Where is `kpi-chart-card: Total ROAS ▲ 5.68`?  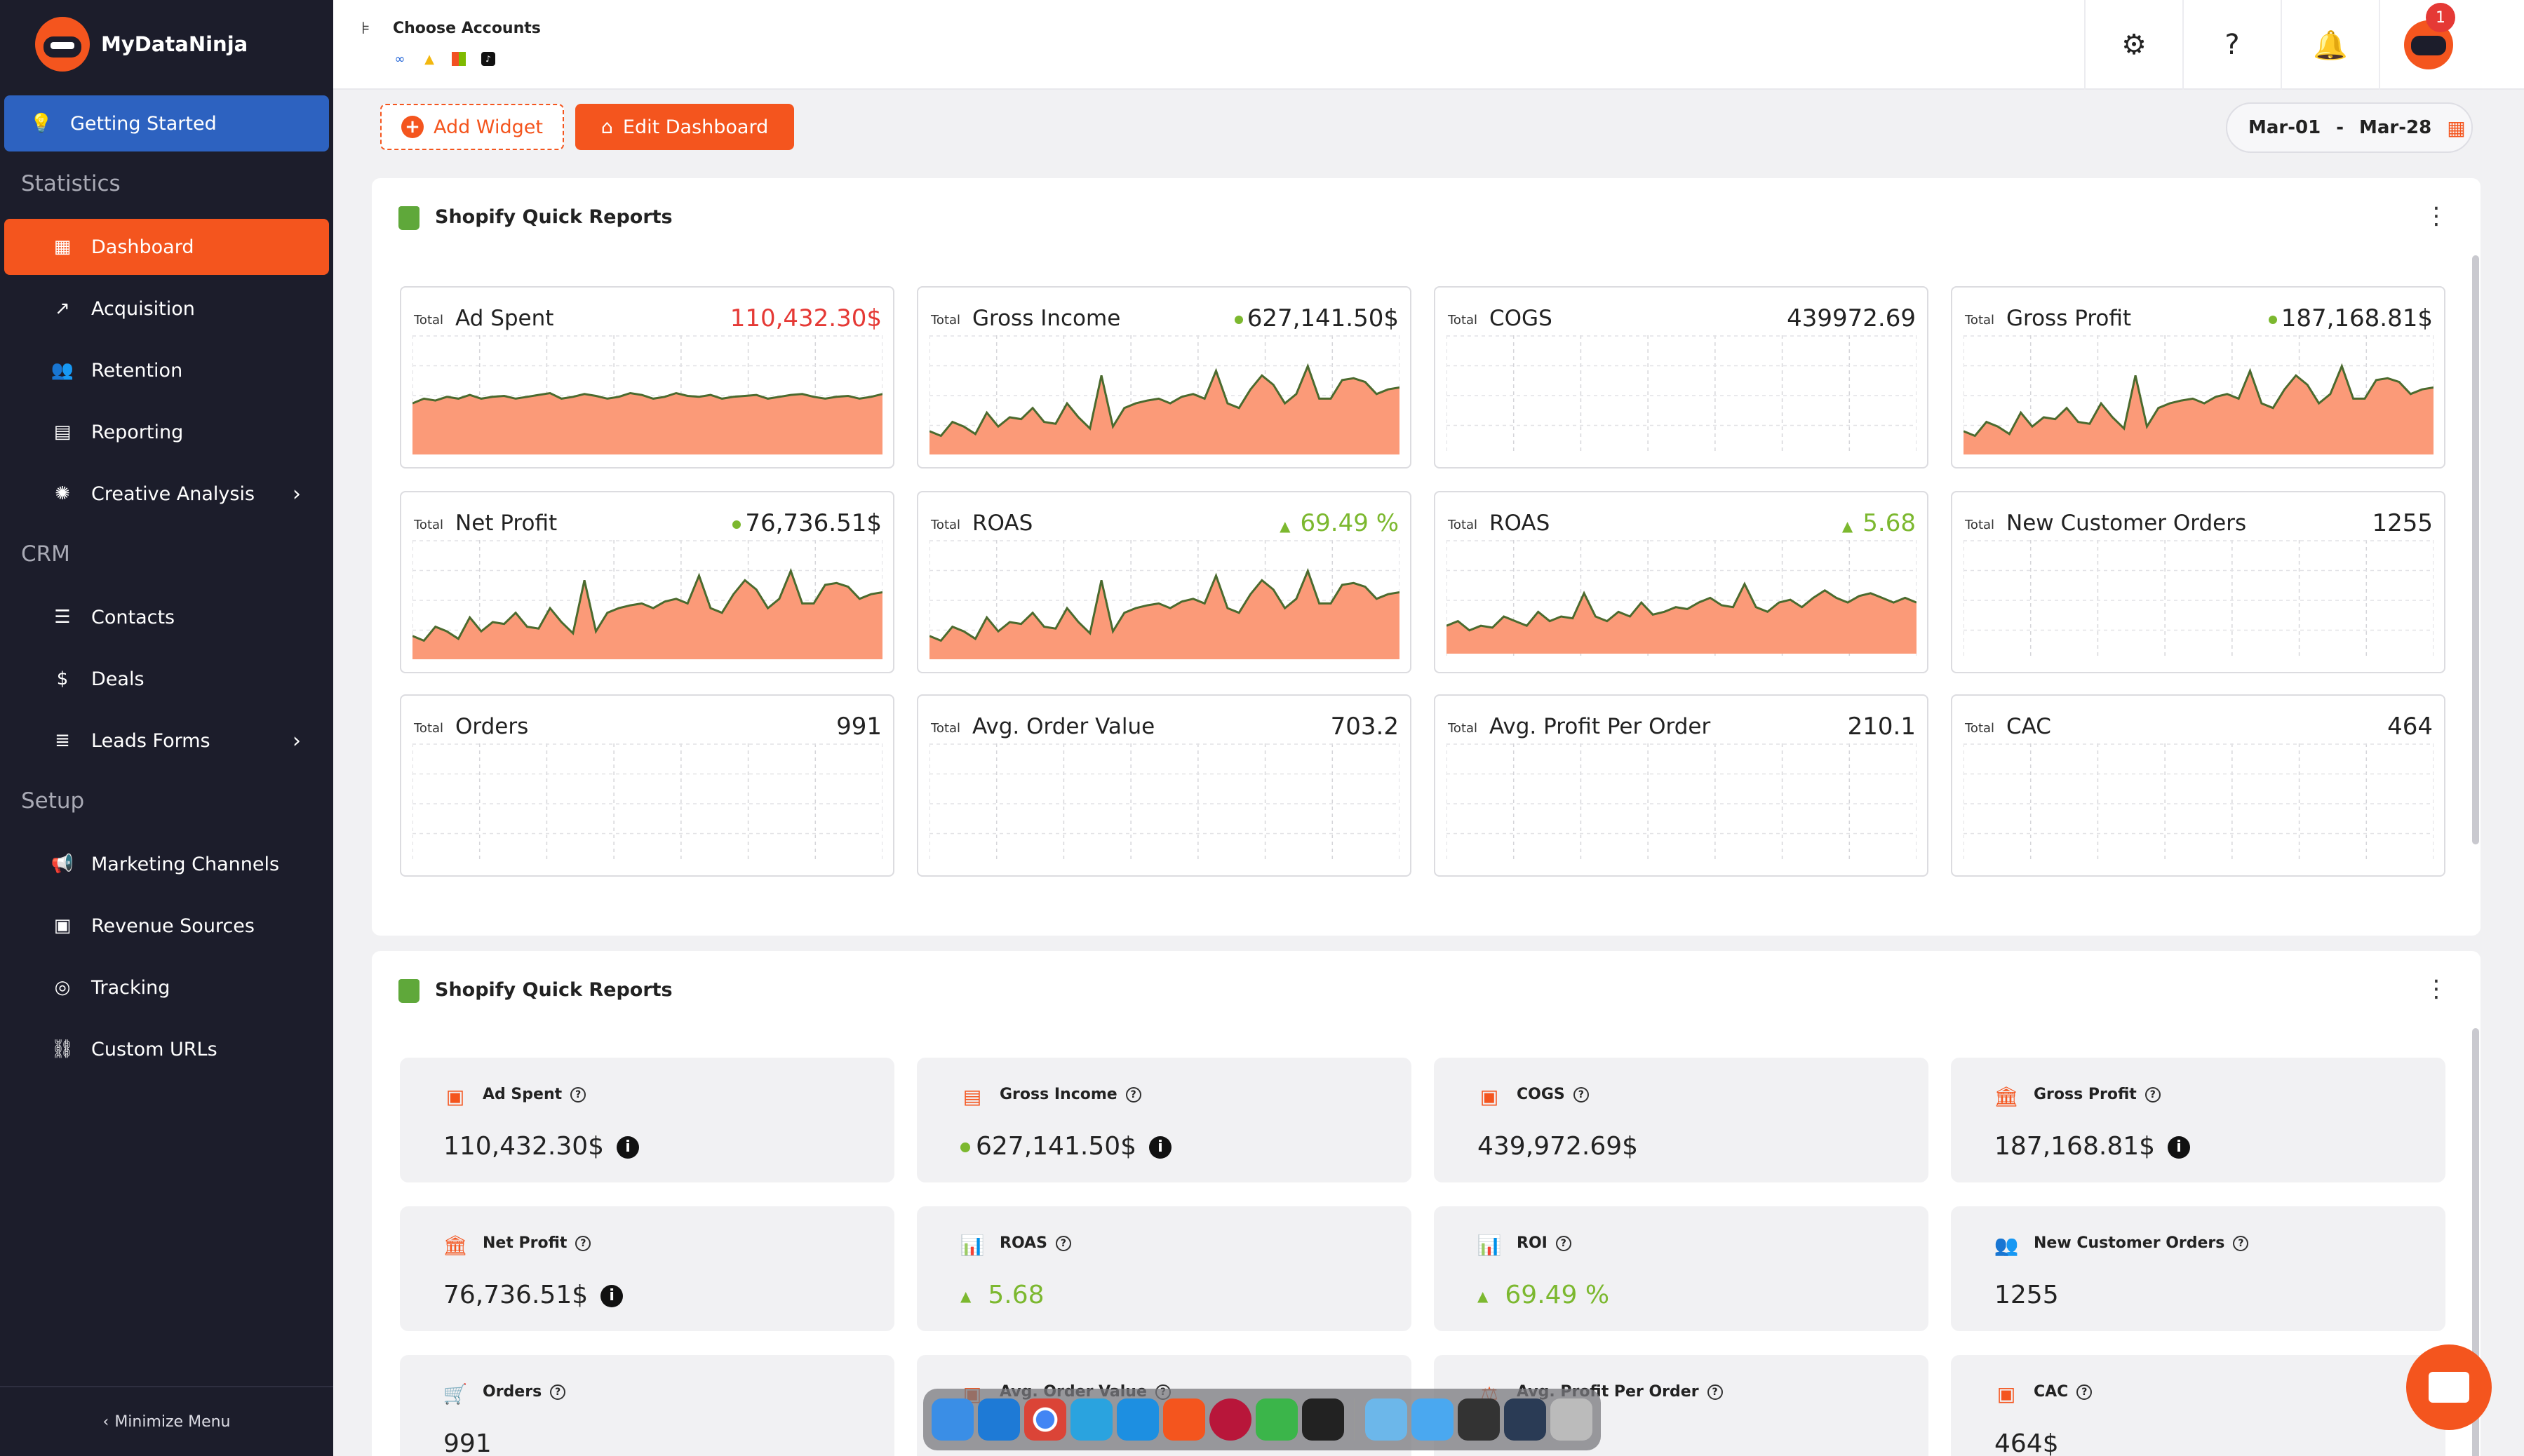 kpi-chart-card: Total ROAS ▲ 5.68 is located at coordinates (1681, 582).